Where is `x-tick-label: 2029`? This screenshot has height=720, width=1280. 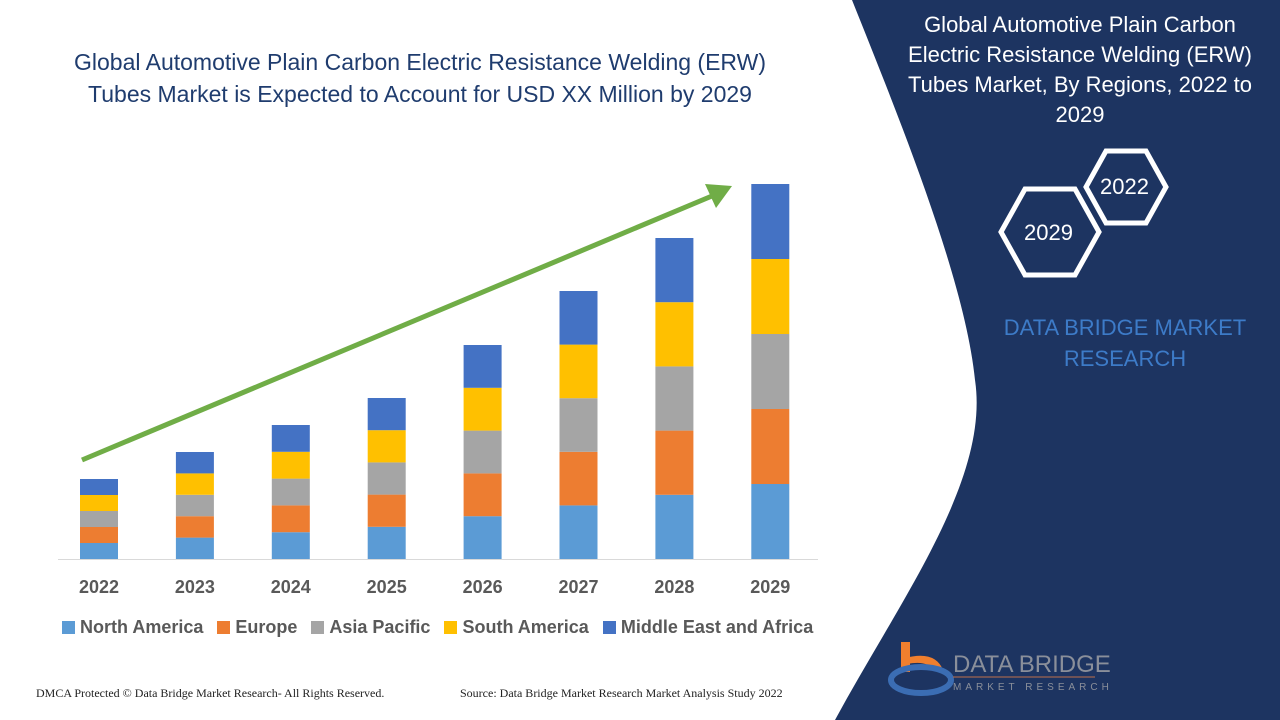 x-tick-label: 2029 is located at coordinates (770, 587).